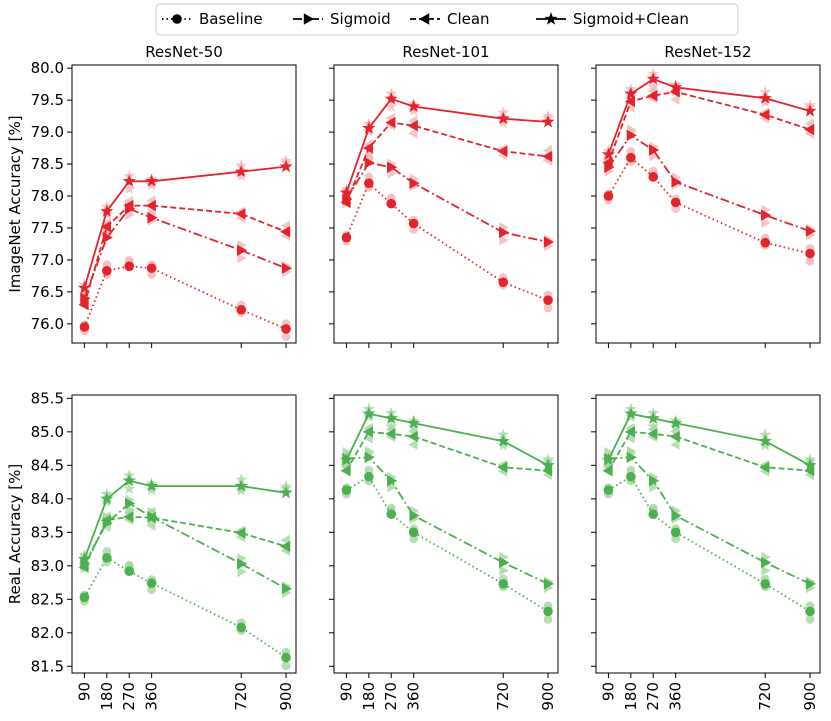 The image size is (831, 721). I want to click on y-tick-label: 84.0, so click(47, 499).